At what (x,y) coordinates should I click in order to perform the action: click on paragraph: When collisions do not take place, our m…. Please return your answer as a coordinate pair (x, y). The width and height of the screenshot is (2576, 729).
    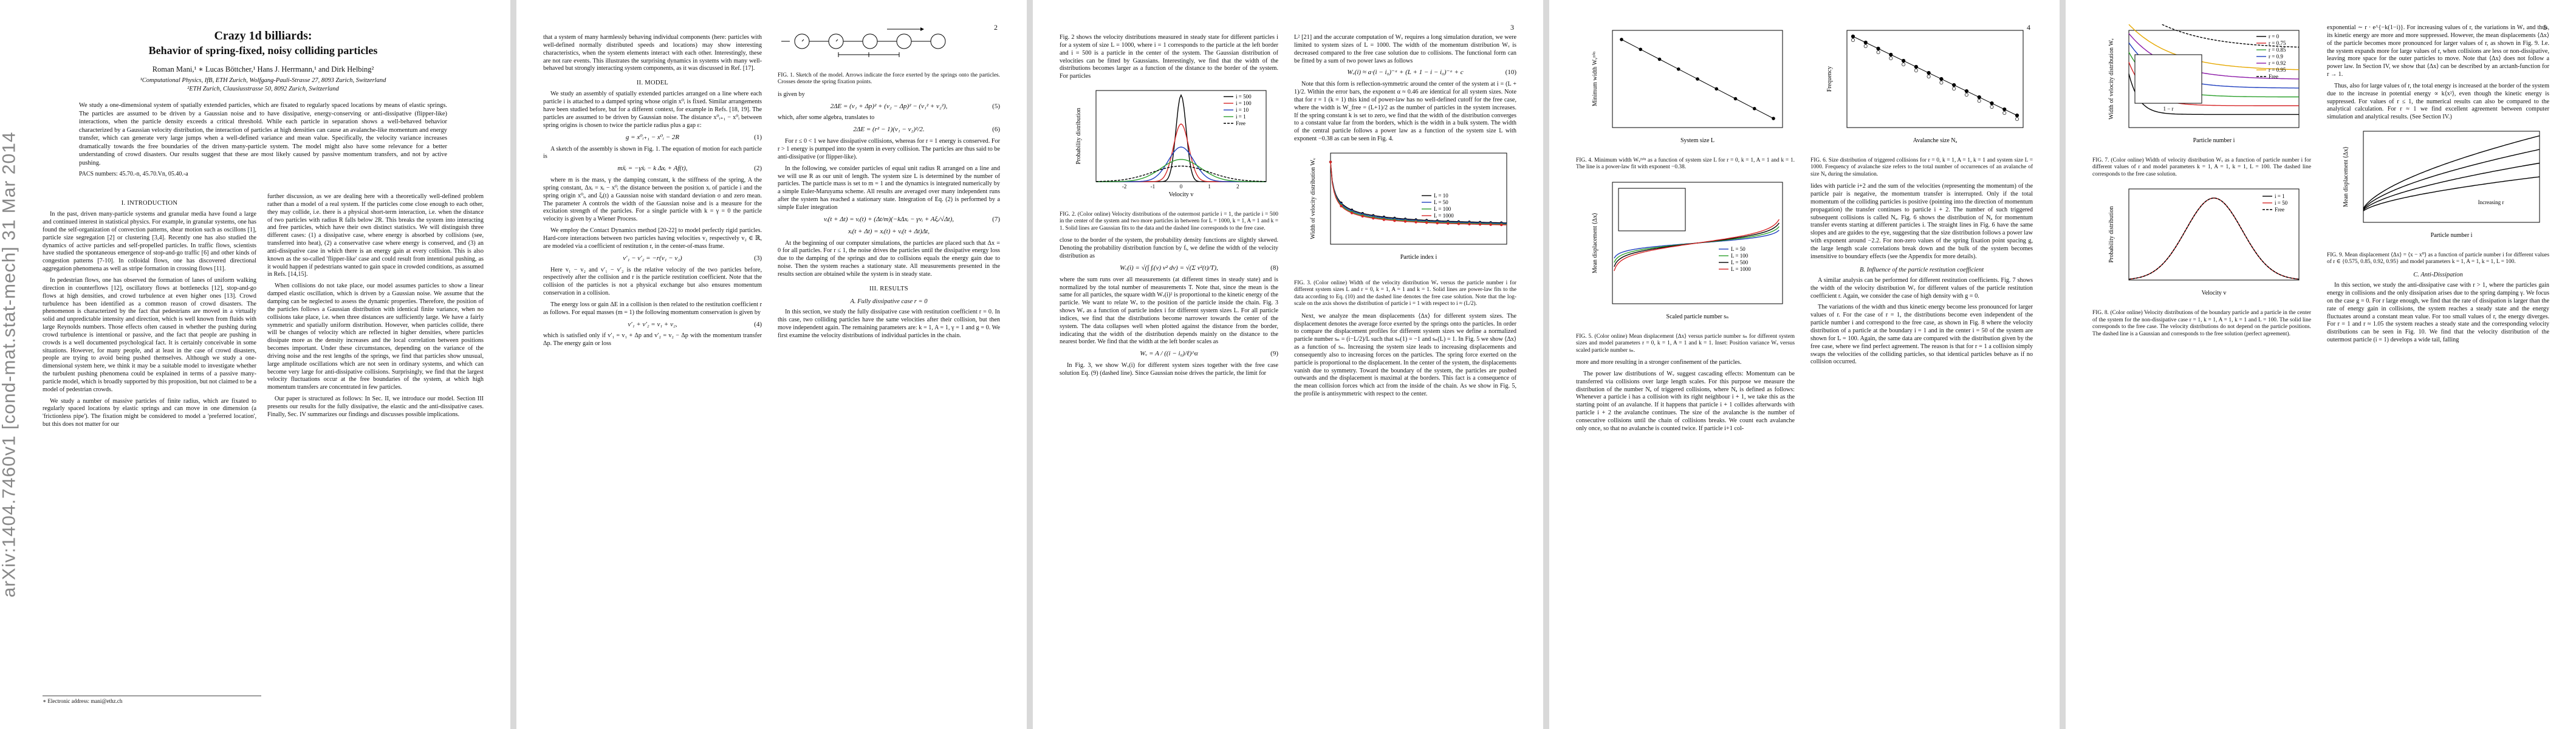
    Looking at the image, I should click on (375, 336).